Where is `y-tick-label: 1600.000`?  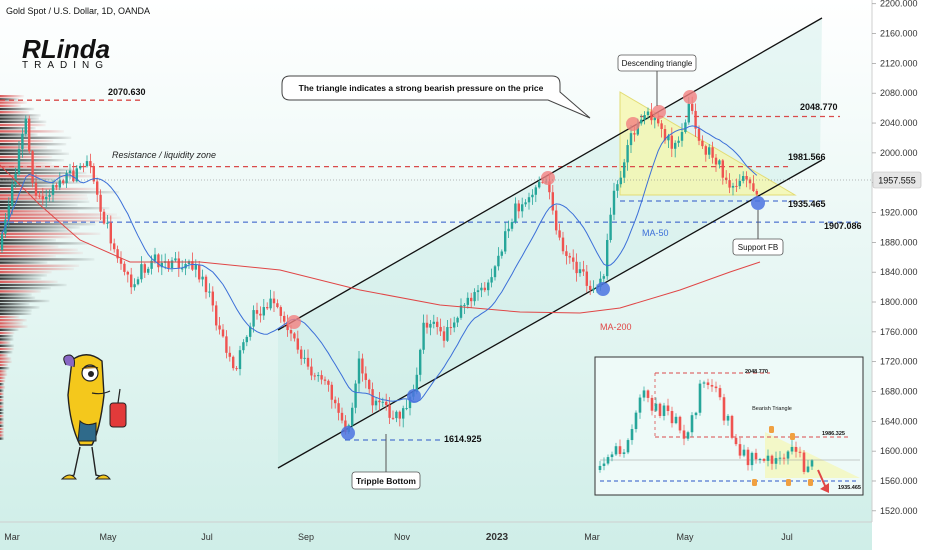
y-tick-label: 1600.000 is located at coordinates (899, 451).